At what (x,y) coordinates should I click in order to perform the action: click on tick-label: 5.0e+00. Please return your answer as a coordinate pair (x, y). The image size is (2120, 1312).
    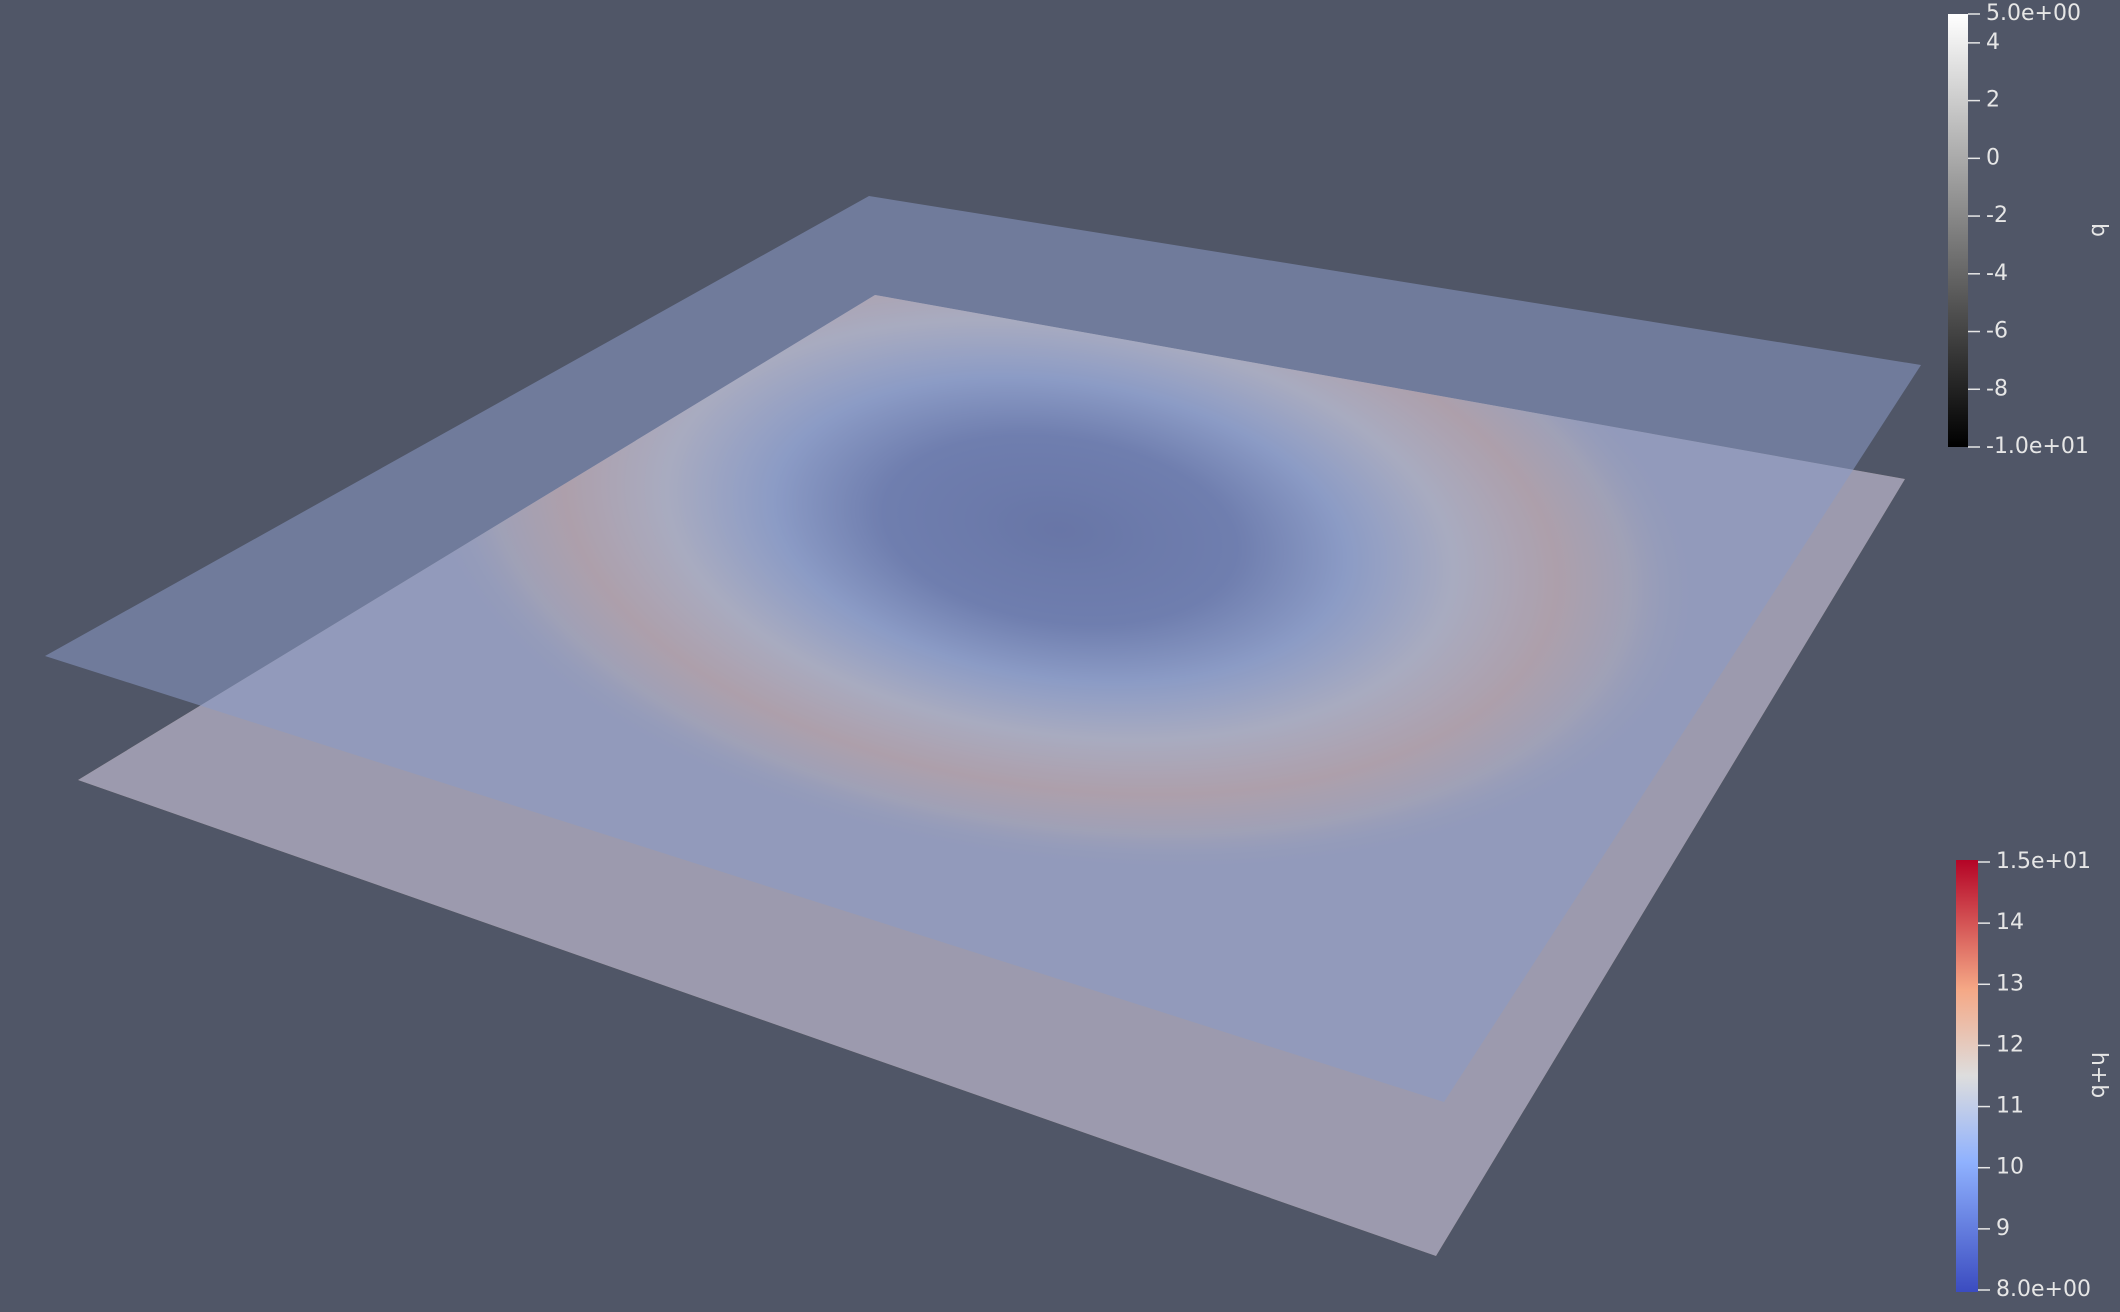
    Looking at the image, I should click on (2033, 13).